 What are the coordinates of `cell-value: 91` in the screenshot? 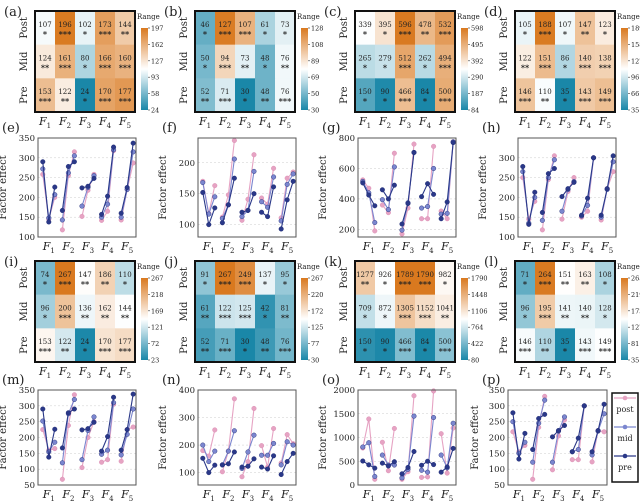 It's located at (205, 275).